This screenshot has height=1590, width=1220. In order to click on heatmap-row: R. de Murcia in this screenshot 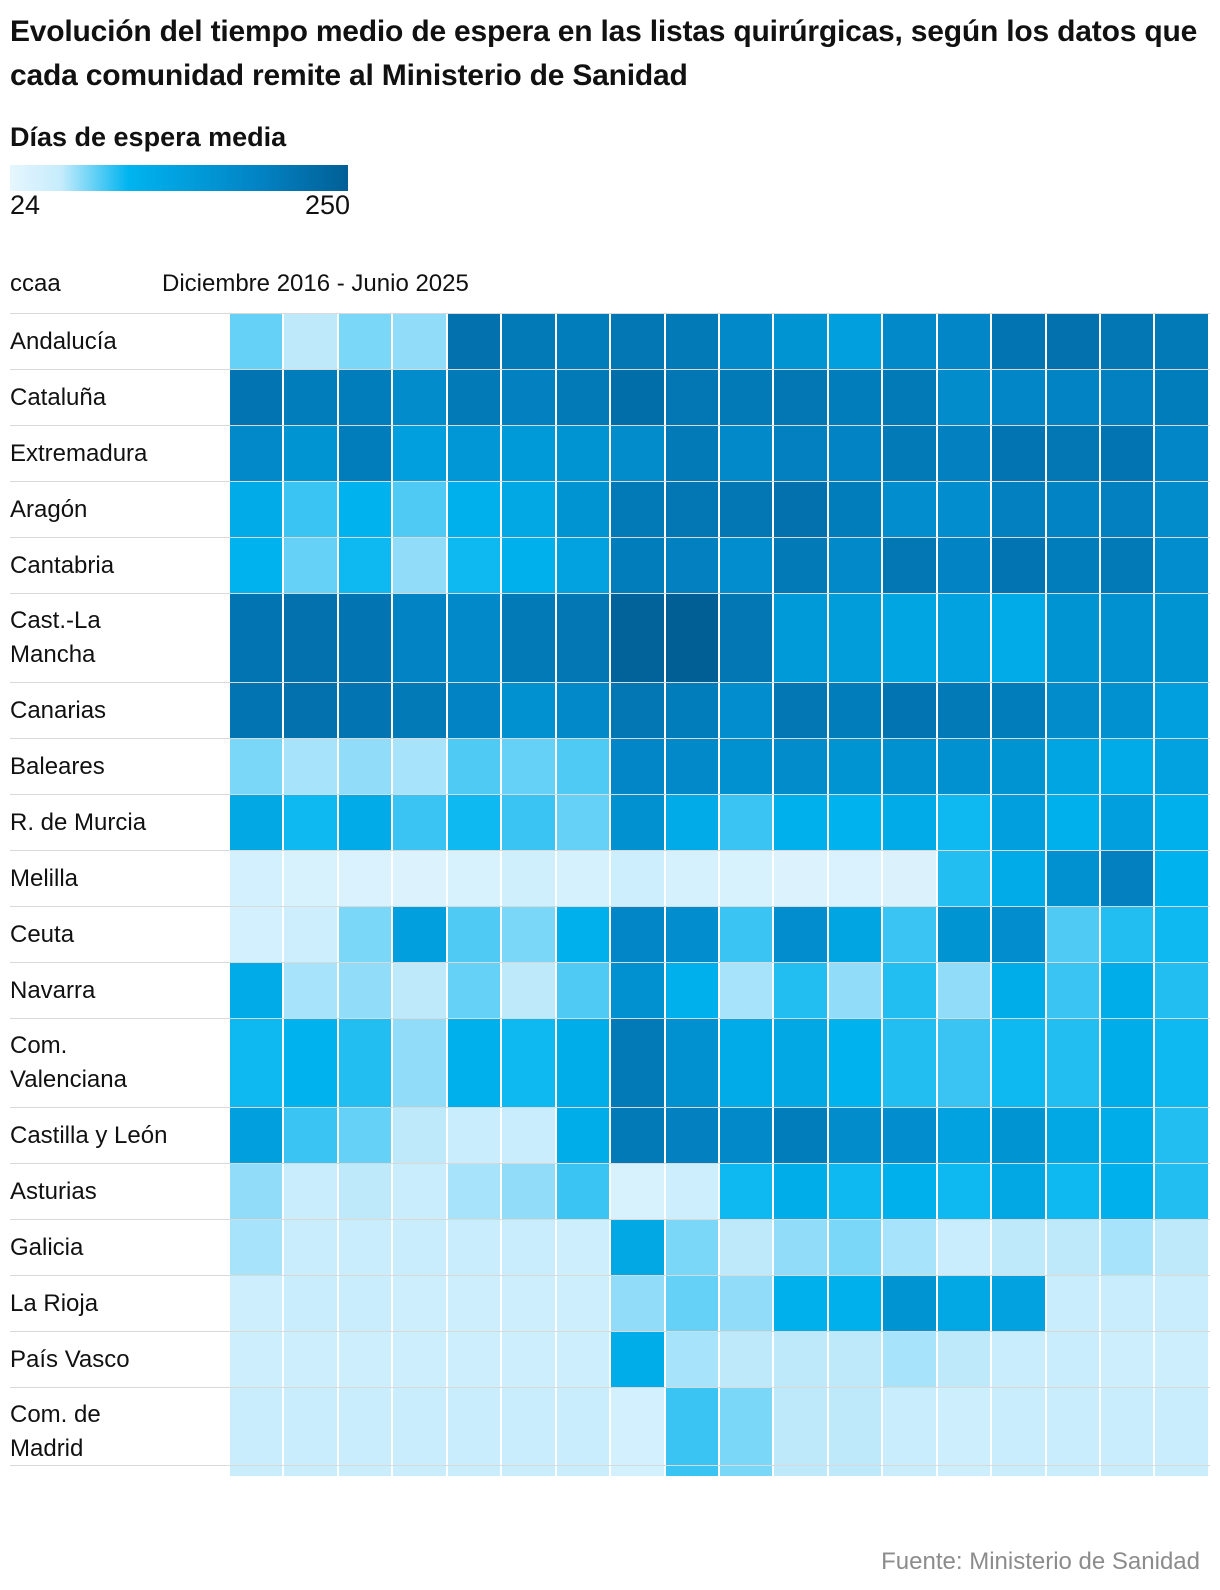, I will do `click(610, 822)`.